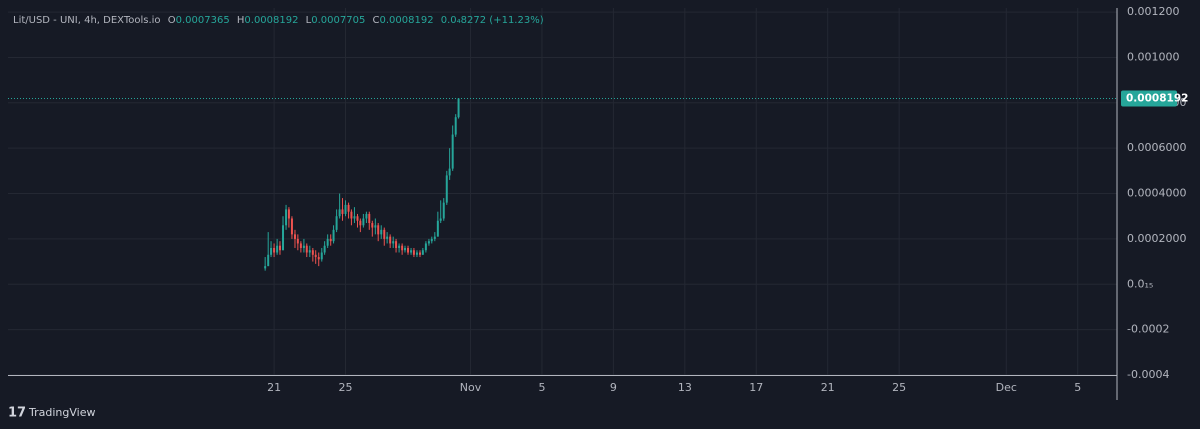  Describe the element at coordinates (203, 20) in the screenshot. I see `ohlc-value: 0.0007365` at that location.